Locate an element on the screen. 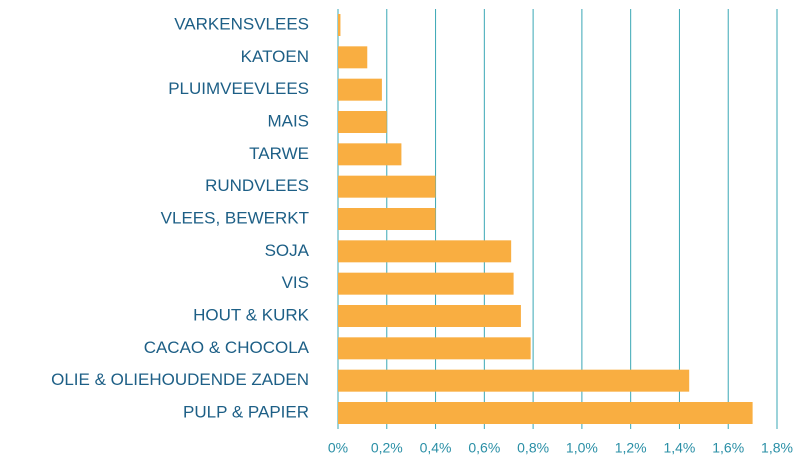  y-tick-label: KATOEN is located at coordinates (275, 56).